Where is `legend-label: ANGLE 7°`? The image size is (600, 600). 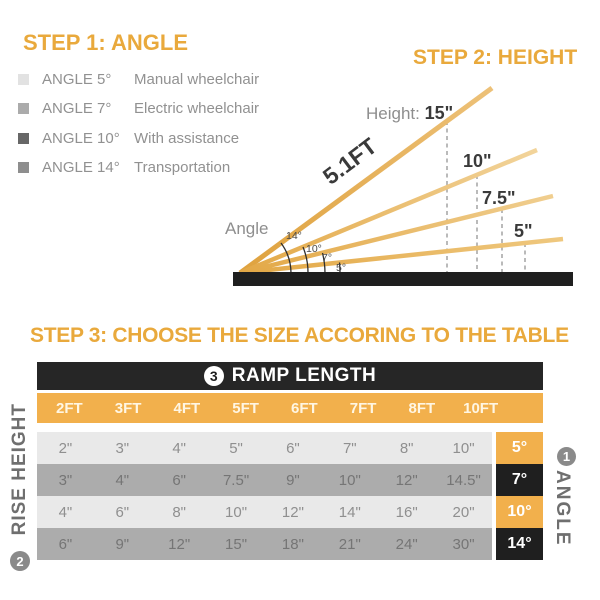 legend-label: ANGLE 7° is located at coordinates (77, 108).